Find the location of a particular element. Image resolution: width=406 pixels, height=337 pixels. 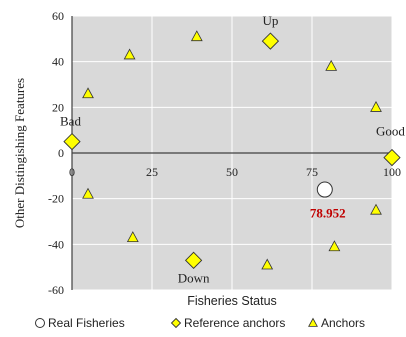

x-tick-label: 50 is located at coordinates (232, 172).